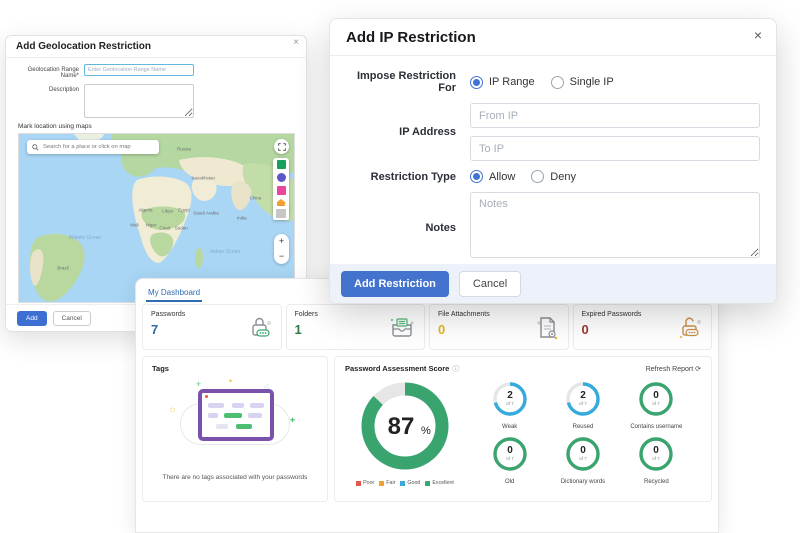  I want to click on description-textarea, so click(139, 101).